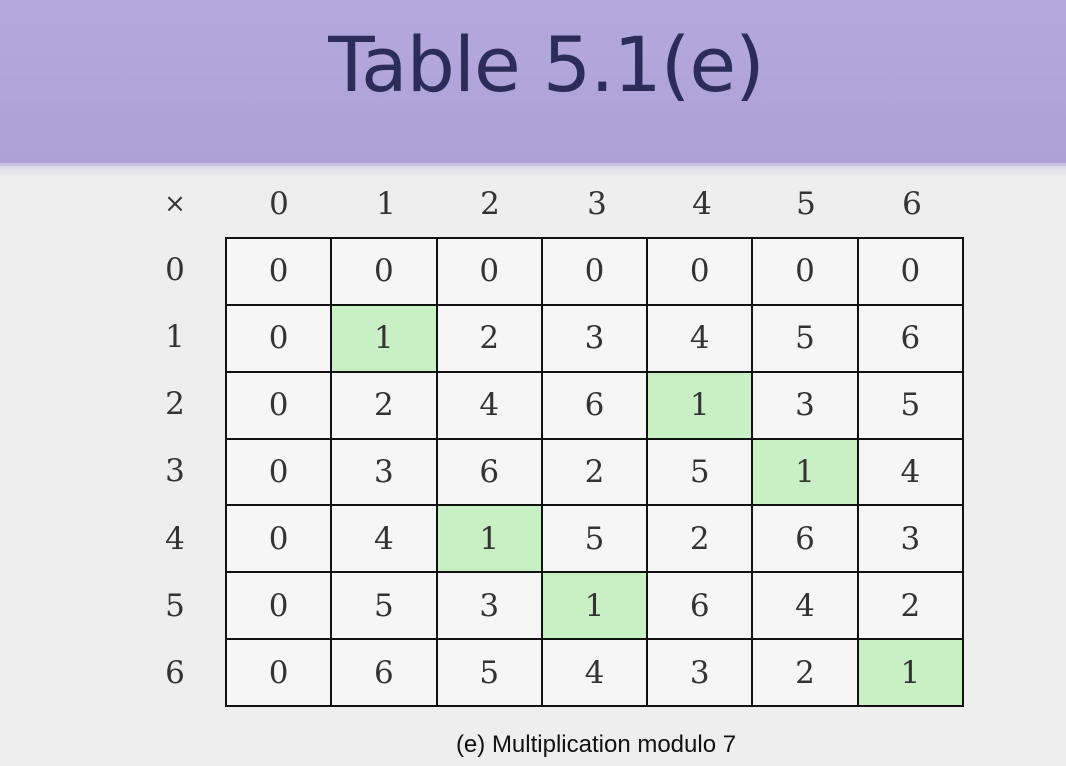 The image size is (1066, 766). I want to click on table-row: 0 6 5 4 3 2 1, so click(594, 672).